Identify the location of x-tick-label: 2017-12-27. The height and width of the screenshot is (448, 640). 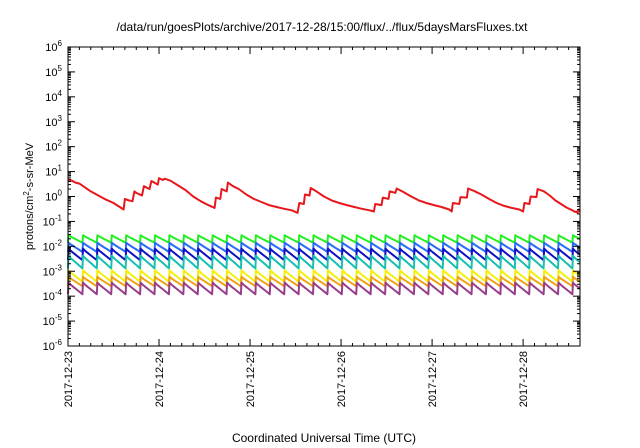
(433, 379).